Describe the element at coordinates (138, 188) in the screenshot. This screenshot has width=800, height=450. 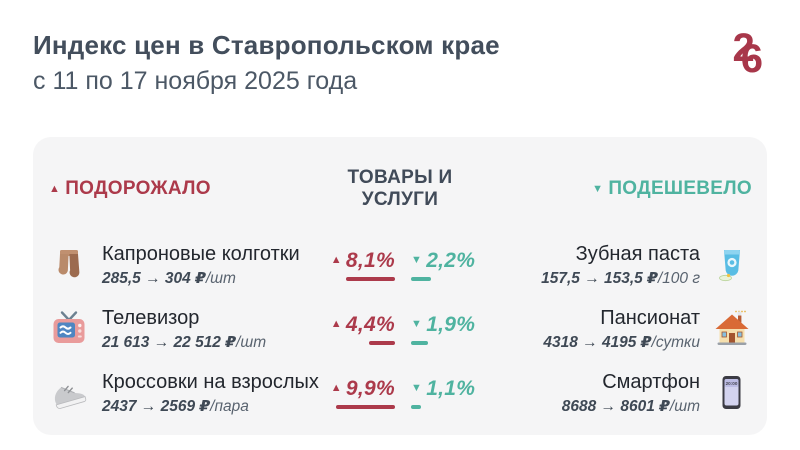
I see `header-up-label: ПОДОРОЖАЛО` at that location.